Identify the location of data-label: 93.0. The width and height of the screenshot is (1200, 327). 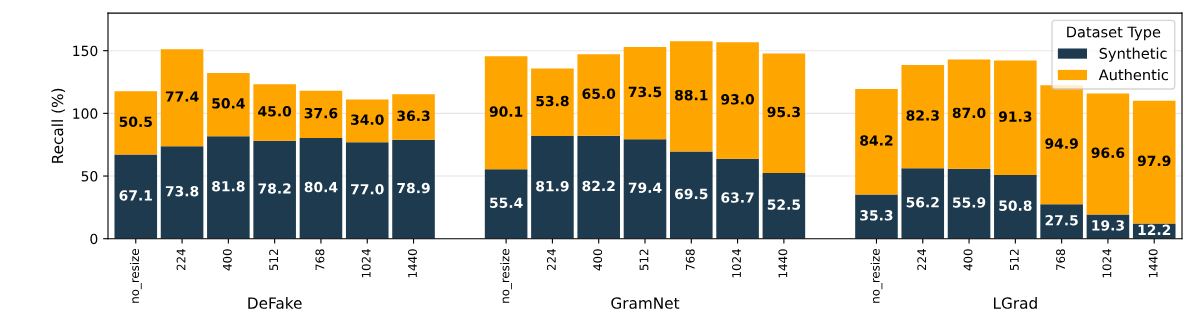
(738, 99).